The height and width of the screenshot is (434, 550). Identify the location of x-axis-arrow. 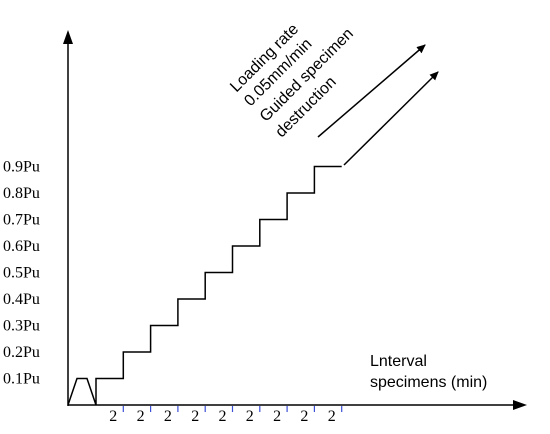
(520, 405).